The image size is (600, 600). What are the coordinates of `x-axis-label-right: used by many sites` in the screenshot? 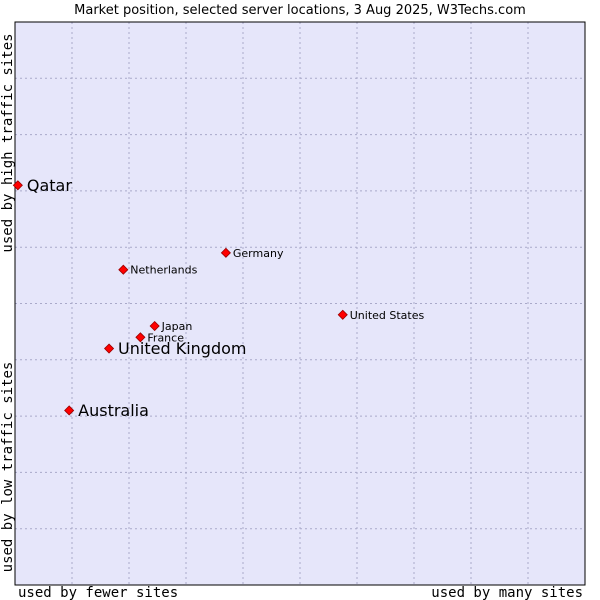 It's located at (507, 592).